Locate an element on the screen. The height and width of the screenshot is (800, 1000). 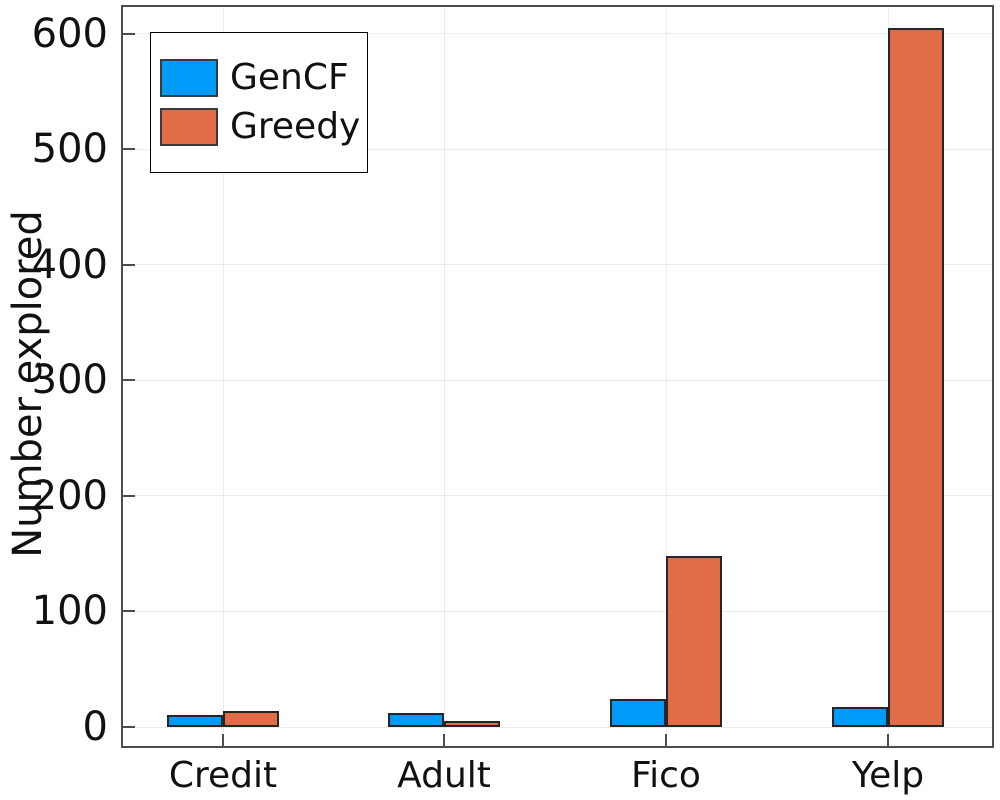
legend-item-greedy: Greedy is located at coordinates (263, 127).